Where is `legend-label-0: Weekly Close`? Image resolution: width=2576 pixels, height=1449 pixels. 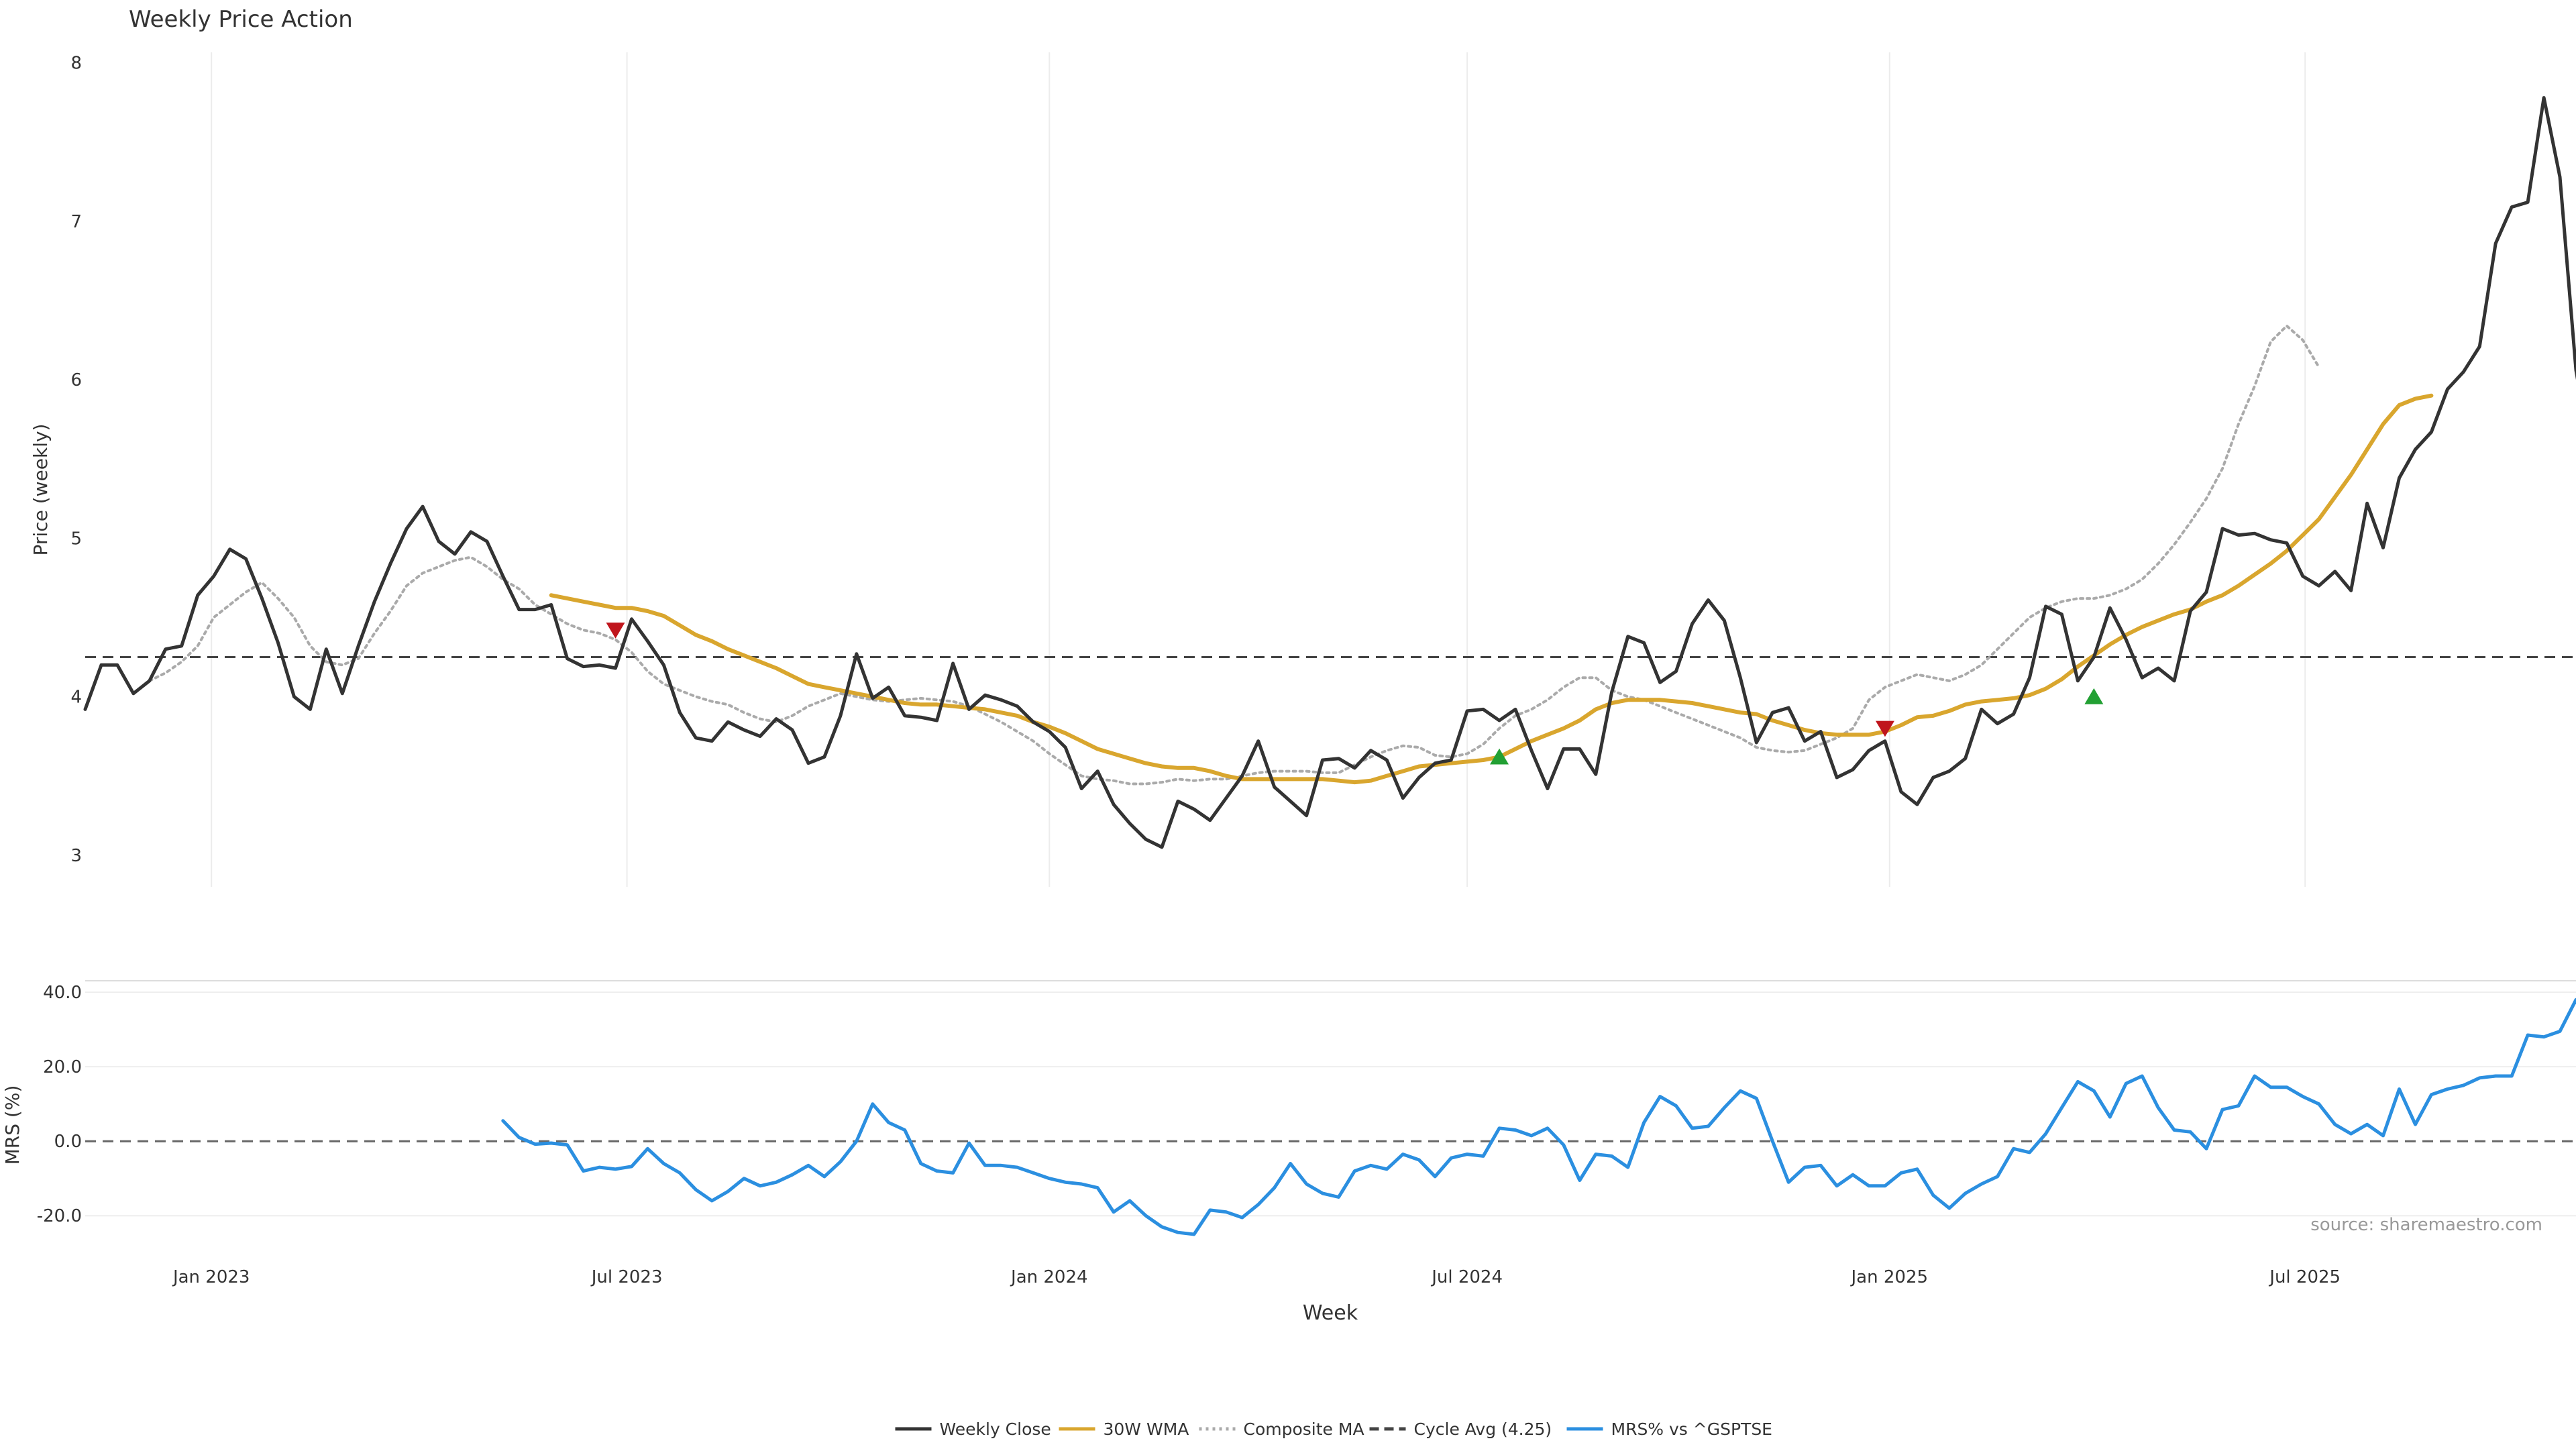 legend-label-0: Weekly Close is located at coordinates (995, 1429).